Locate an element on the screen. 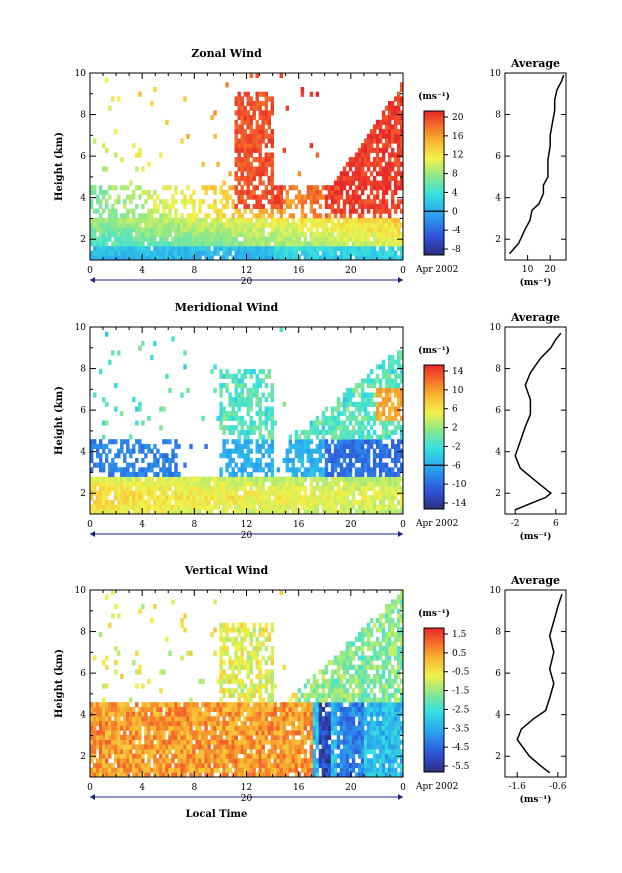 This screenshot has height=873, width=622. profile-line is located at coordinates (536, 164).